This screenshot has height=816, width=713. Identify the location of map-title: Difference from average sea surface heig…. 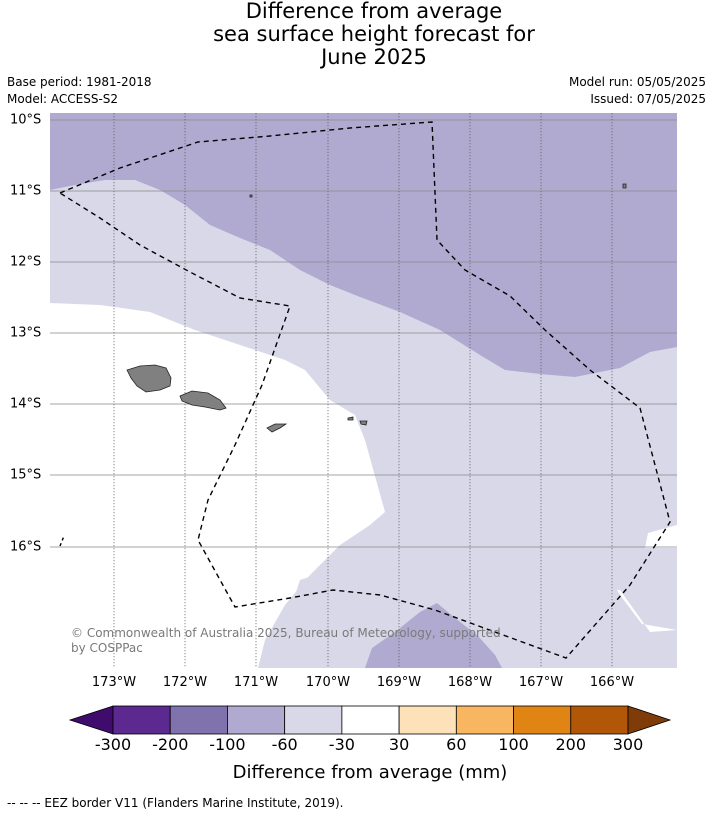
(356, 34).